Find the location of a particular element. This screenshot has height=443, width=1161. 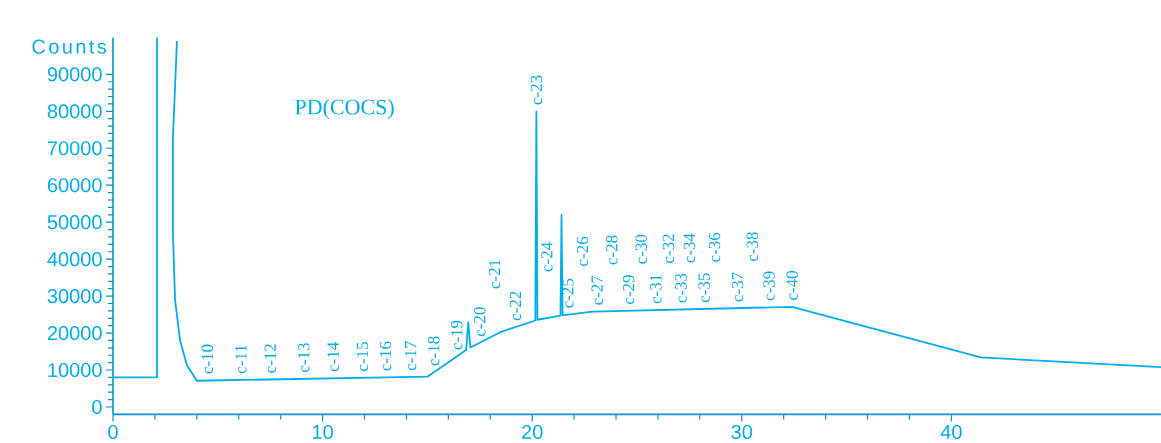

annotation: c-12 is located at coordinates (270, 358).